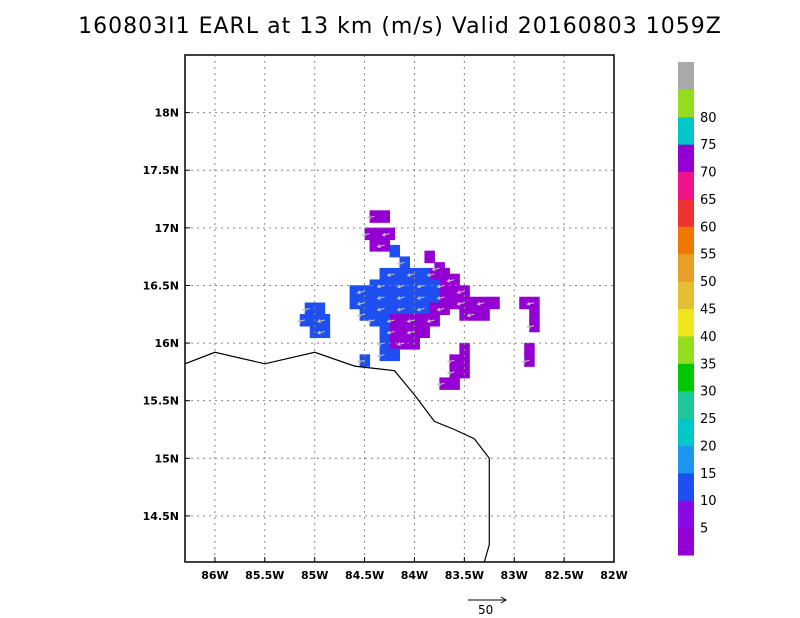 This screenshot has width=800, height=618. Describe the element at coordinates (485, 610) in the screenshot. I see `reference-vector-label: 50` at that location.